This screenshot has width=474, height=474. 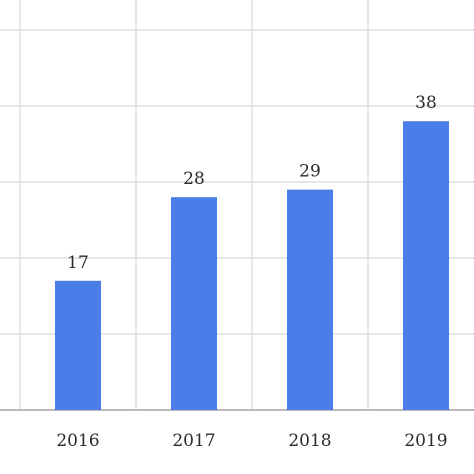 What do you see at coordinates (78, 345) in the screenshot?
I see `bar-2016` at bounding box center [78, 345].